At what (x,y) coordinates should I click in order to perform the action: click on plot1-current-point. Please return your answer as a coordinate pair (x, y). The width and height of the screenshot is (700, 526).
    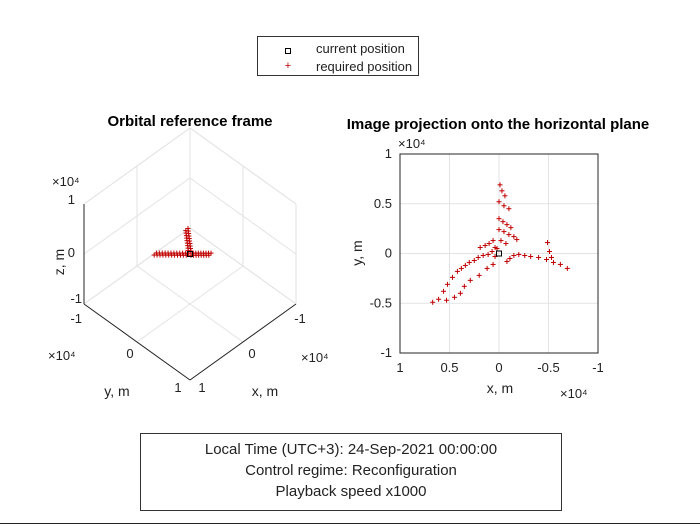
    Looking at the image, I should click on (190, 254).